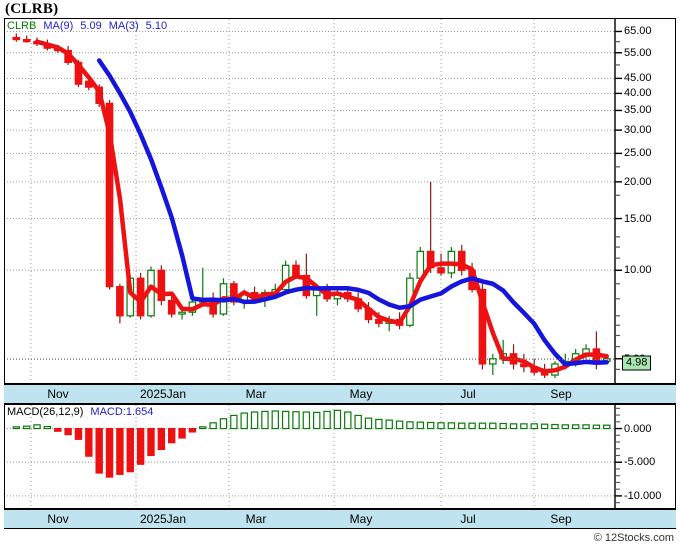 Image resolution: width=680 pixels, height=546 pixels. I want to click on x-axis-band-bottom: Nov 2025Jan Mar May Jul Sep, so click(340, 519).